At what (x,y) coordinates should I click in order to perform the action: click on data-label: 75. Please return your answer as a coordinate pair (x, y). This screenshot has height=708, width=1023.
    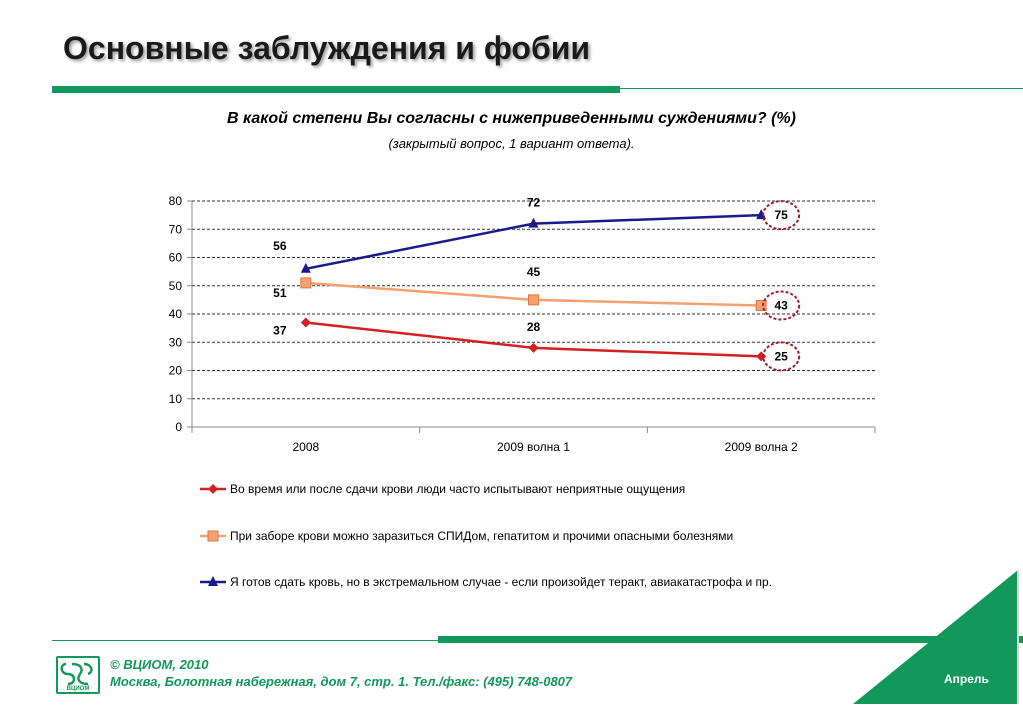
    Looking at the image, I should click on (781, 215).